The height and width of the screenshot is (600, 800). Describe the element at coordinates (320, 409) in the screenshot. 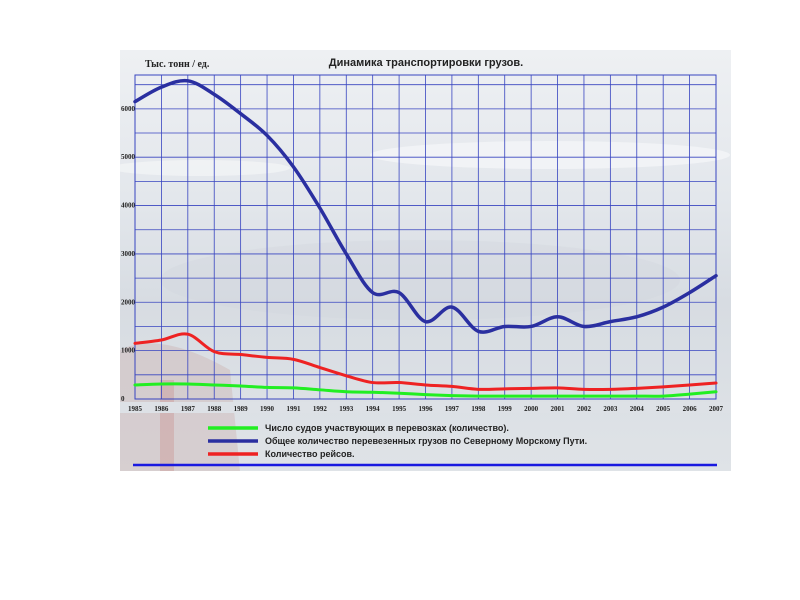

I see `x-tick-label: 1992` at that location.